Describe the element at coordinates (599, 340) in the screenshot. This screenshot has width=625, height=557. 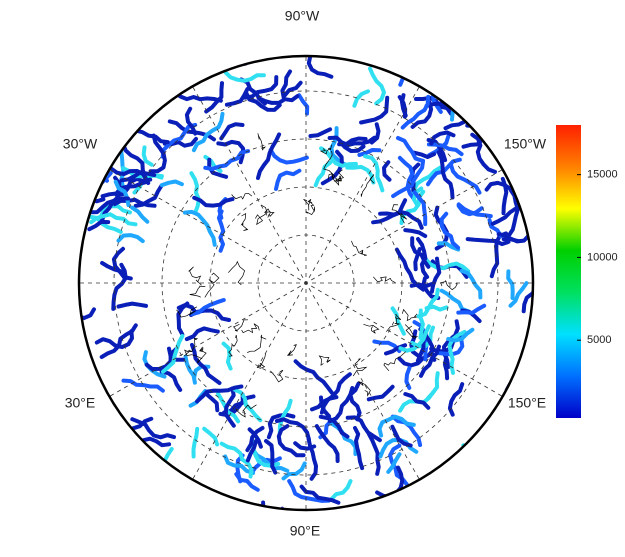
I see `colorbar-tick-label: 5000` at that location.